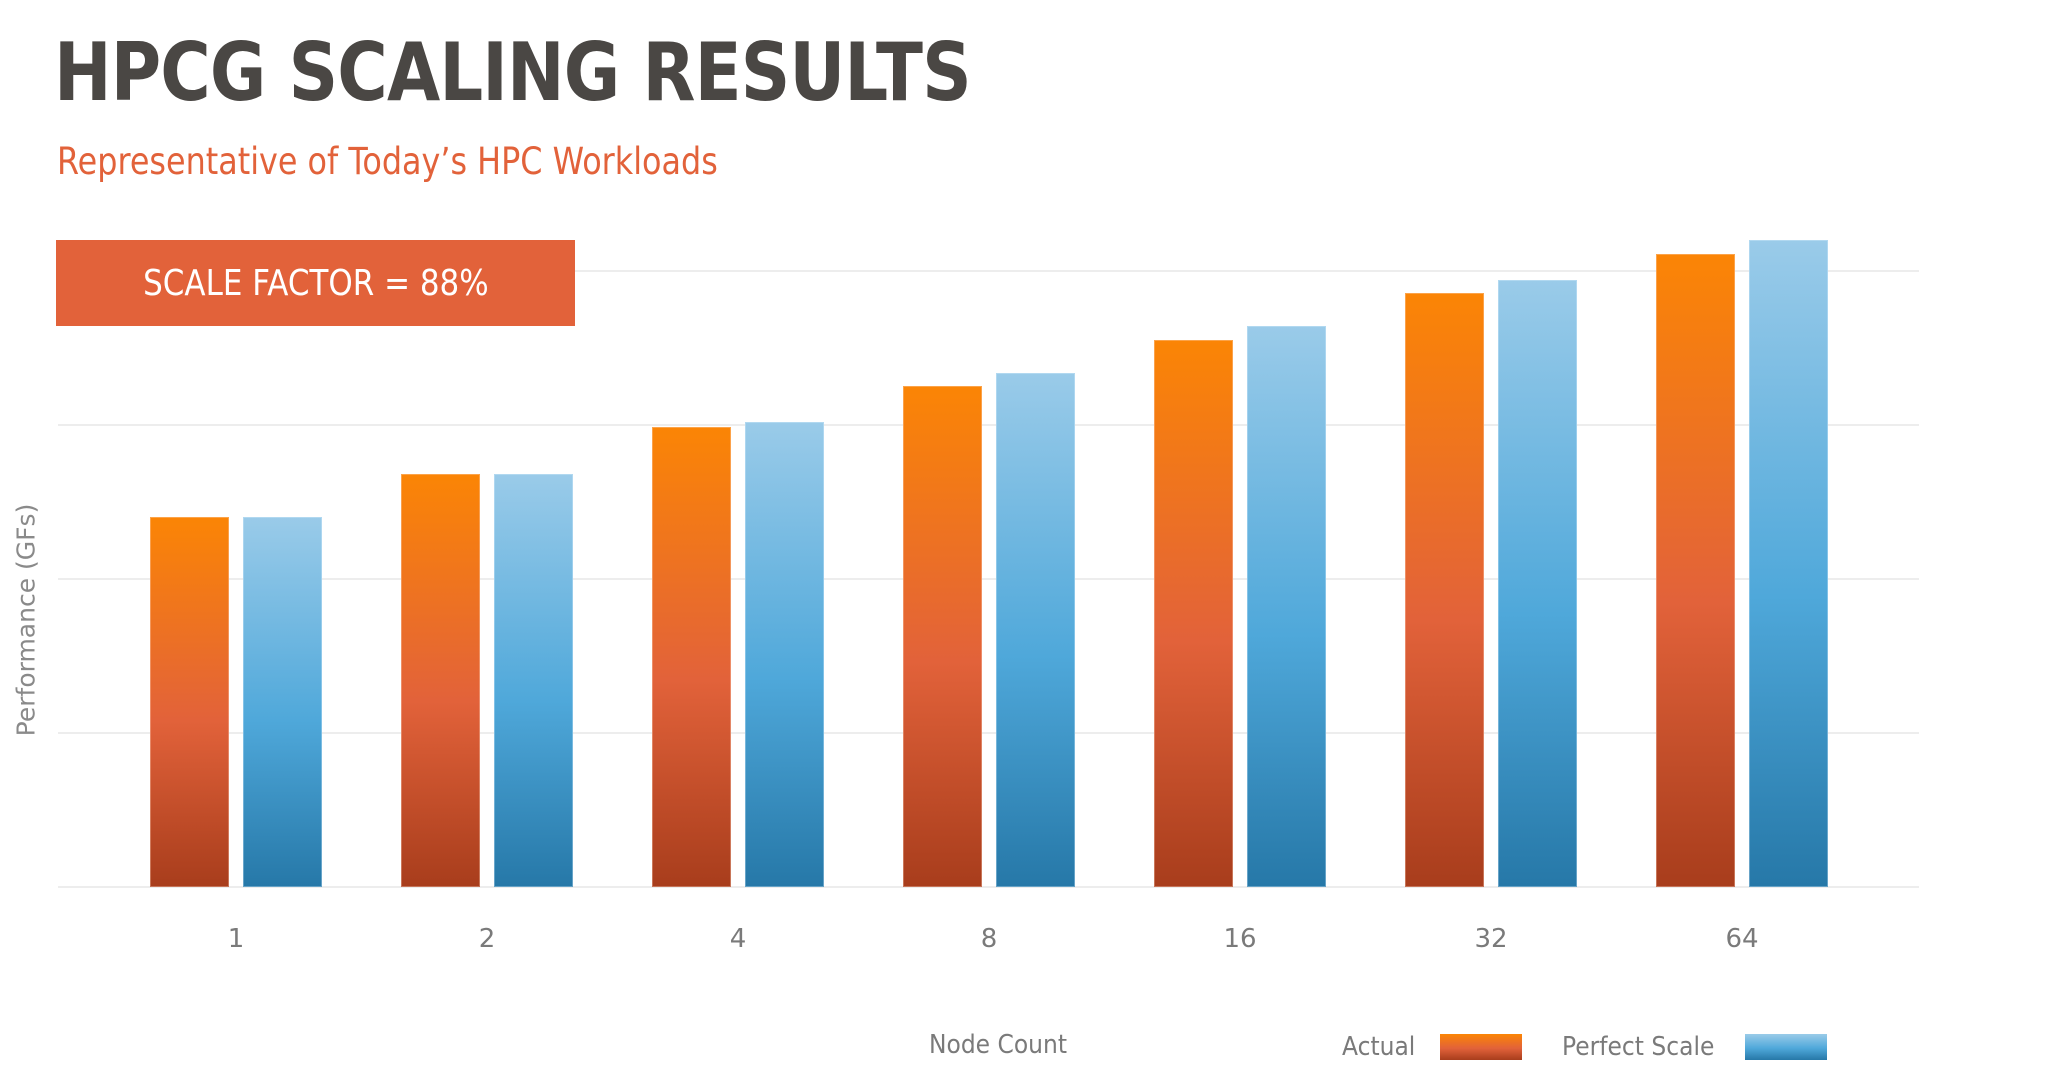 Image resolution: width=2048 pixels, height=1081 pixels. I want to click on page-subtitle: Representative of Today’s HPC Workloads, so click(387, 161).